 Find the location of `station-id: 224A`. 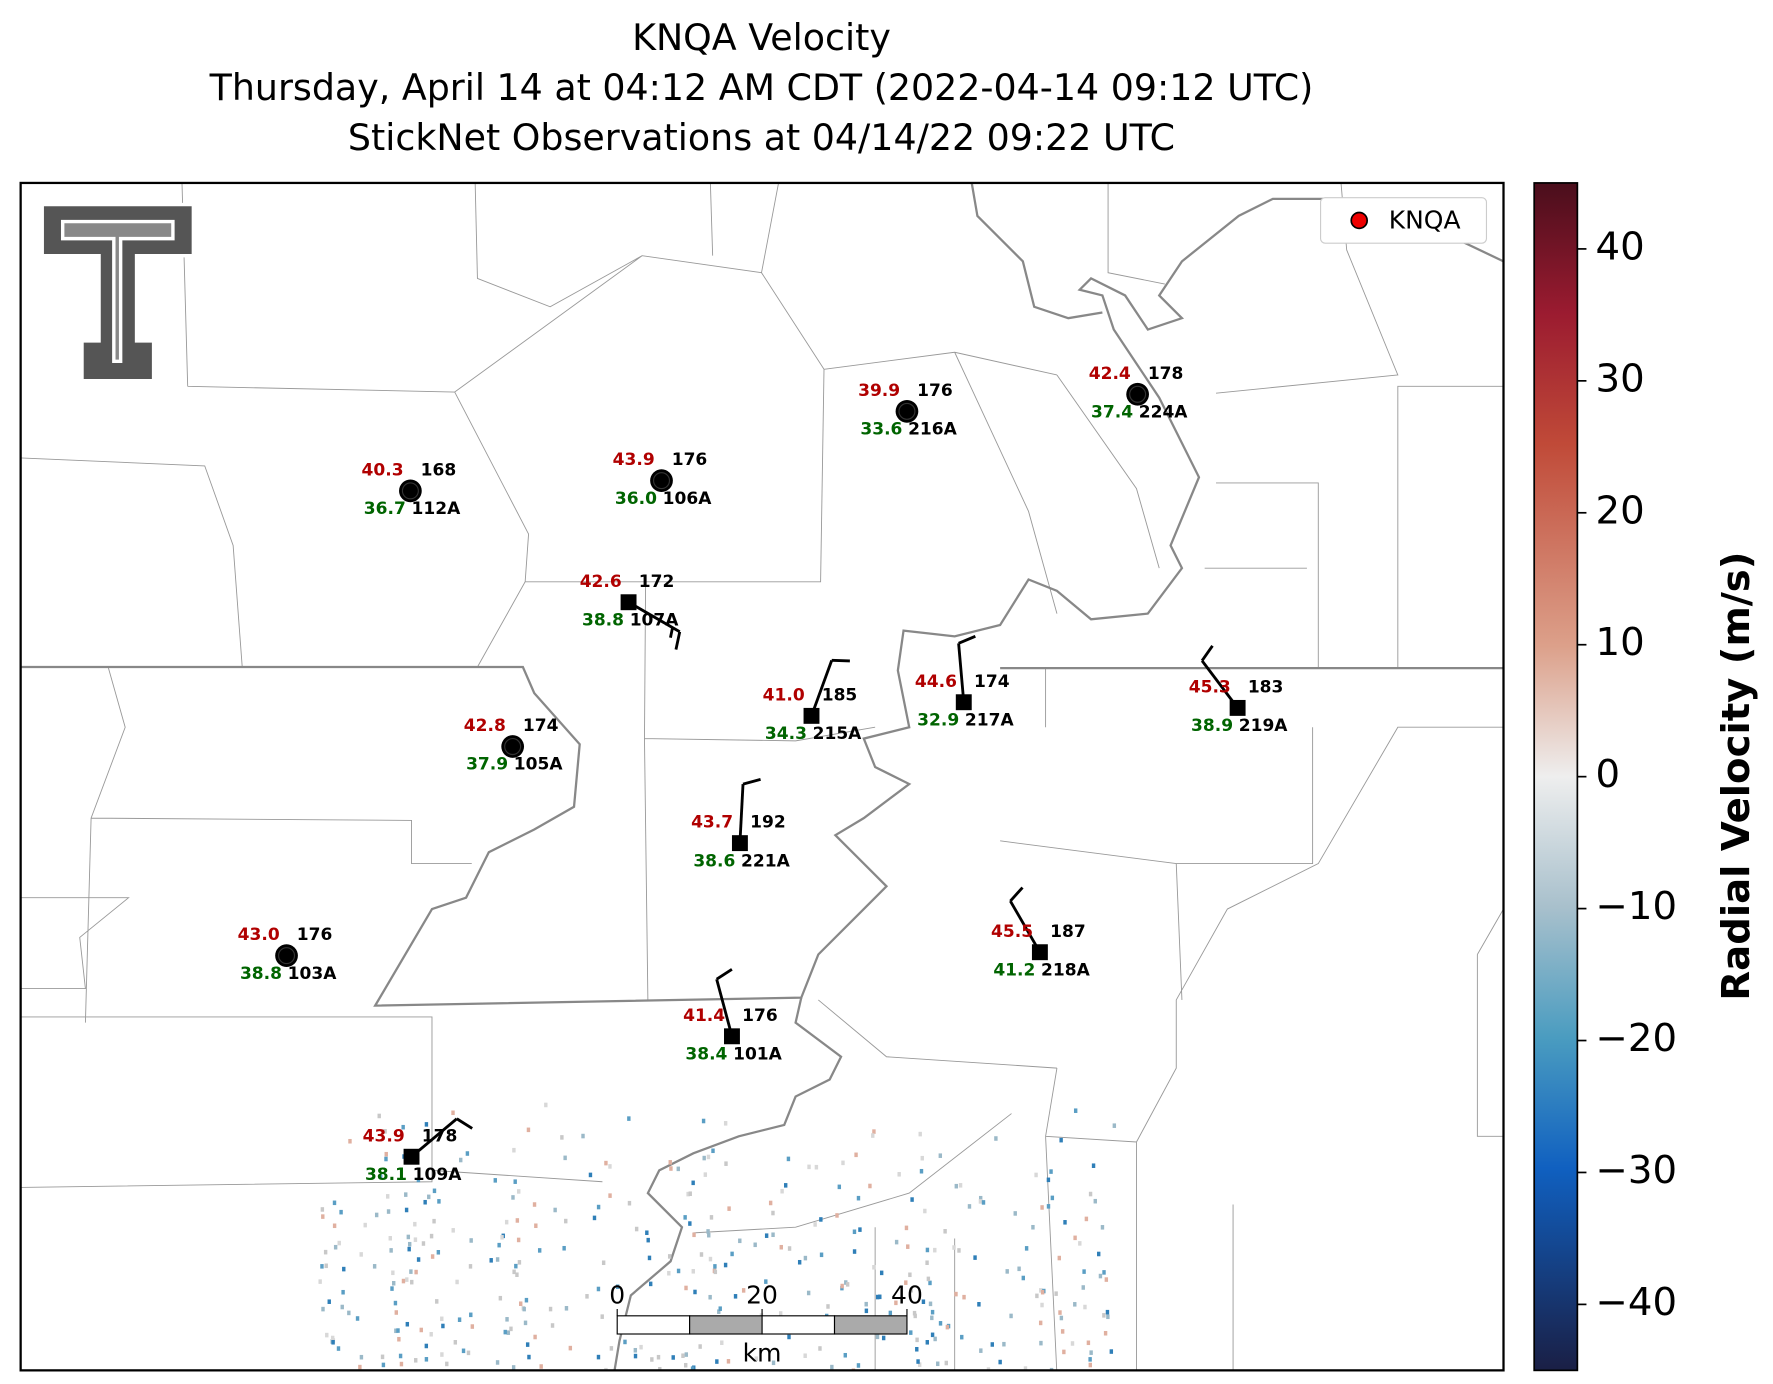

station-id: 224A is located at coordinates (1164, 412).